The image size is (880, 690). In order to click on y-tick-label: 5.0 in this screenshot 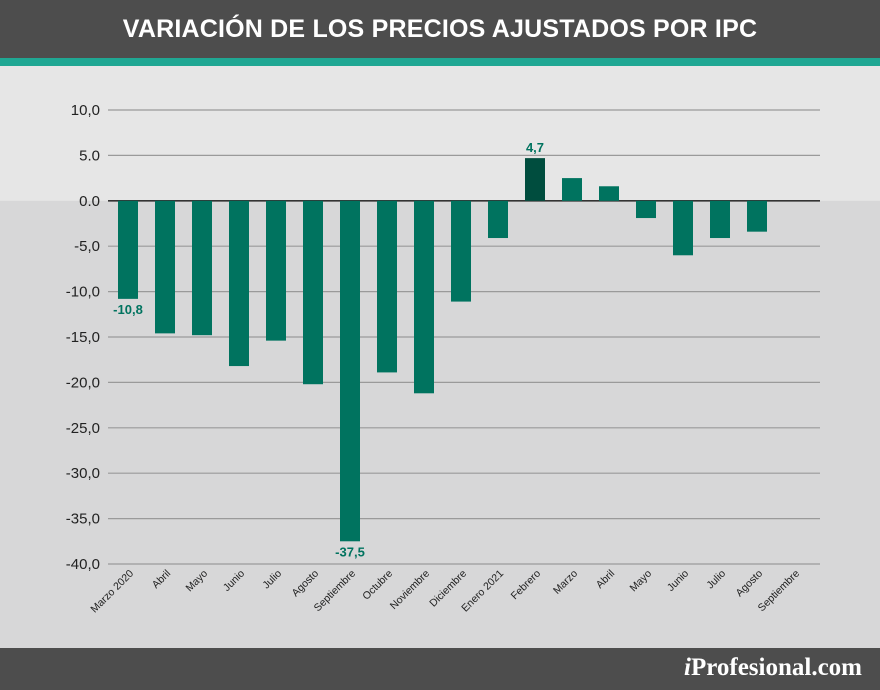, I will do `click(89, 155)`.